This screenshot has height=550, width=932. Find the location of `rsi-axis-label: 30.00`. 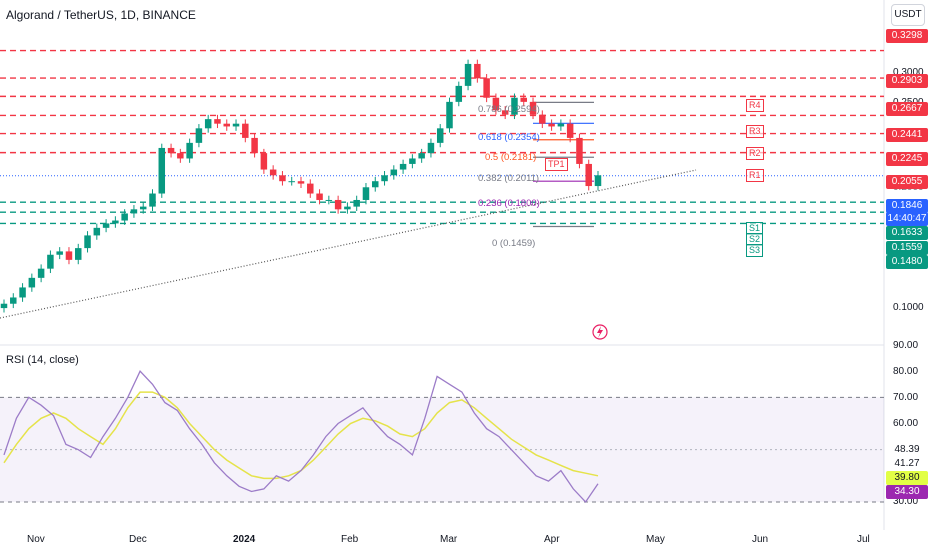

rsi-axis-label: 30.00 is located at coordinates (906, 501).